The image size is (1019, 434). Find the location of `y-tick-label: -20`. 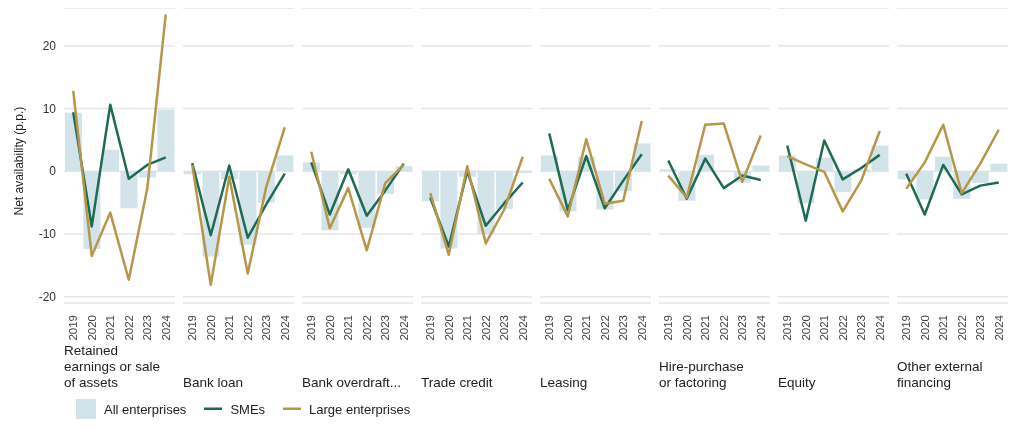

y-tick-label: -20 is located at coordinates (47, 296).